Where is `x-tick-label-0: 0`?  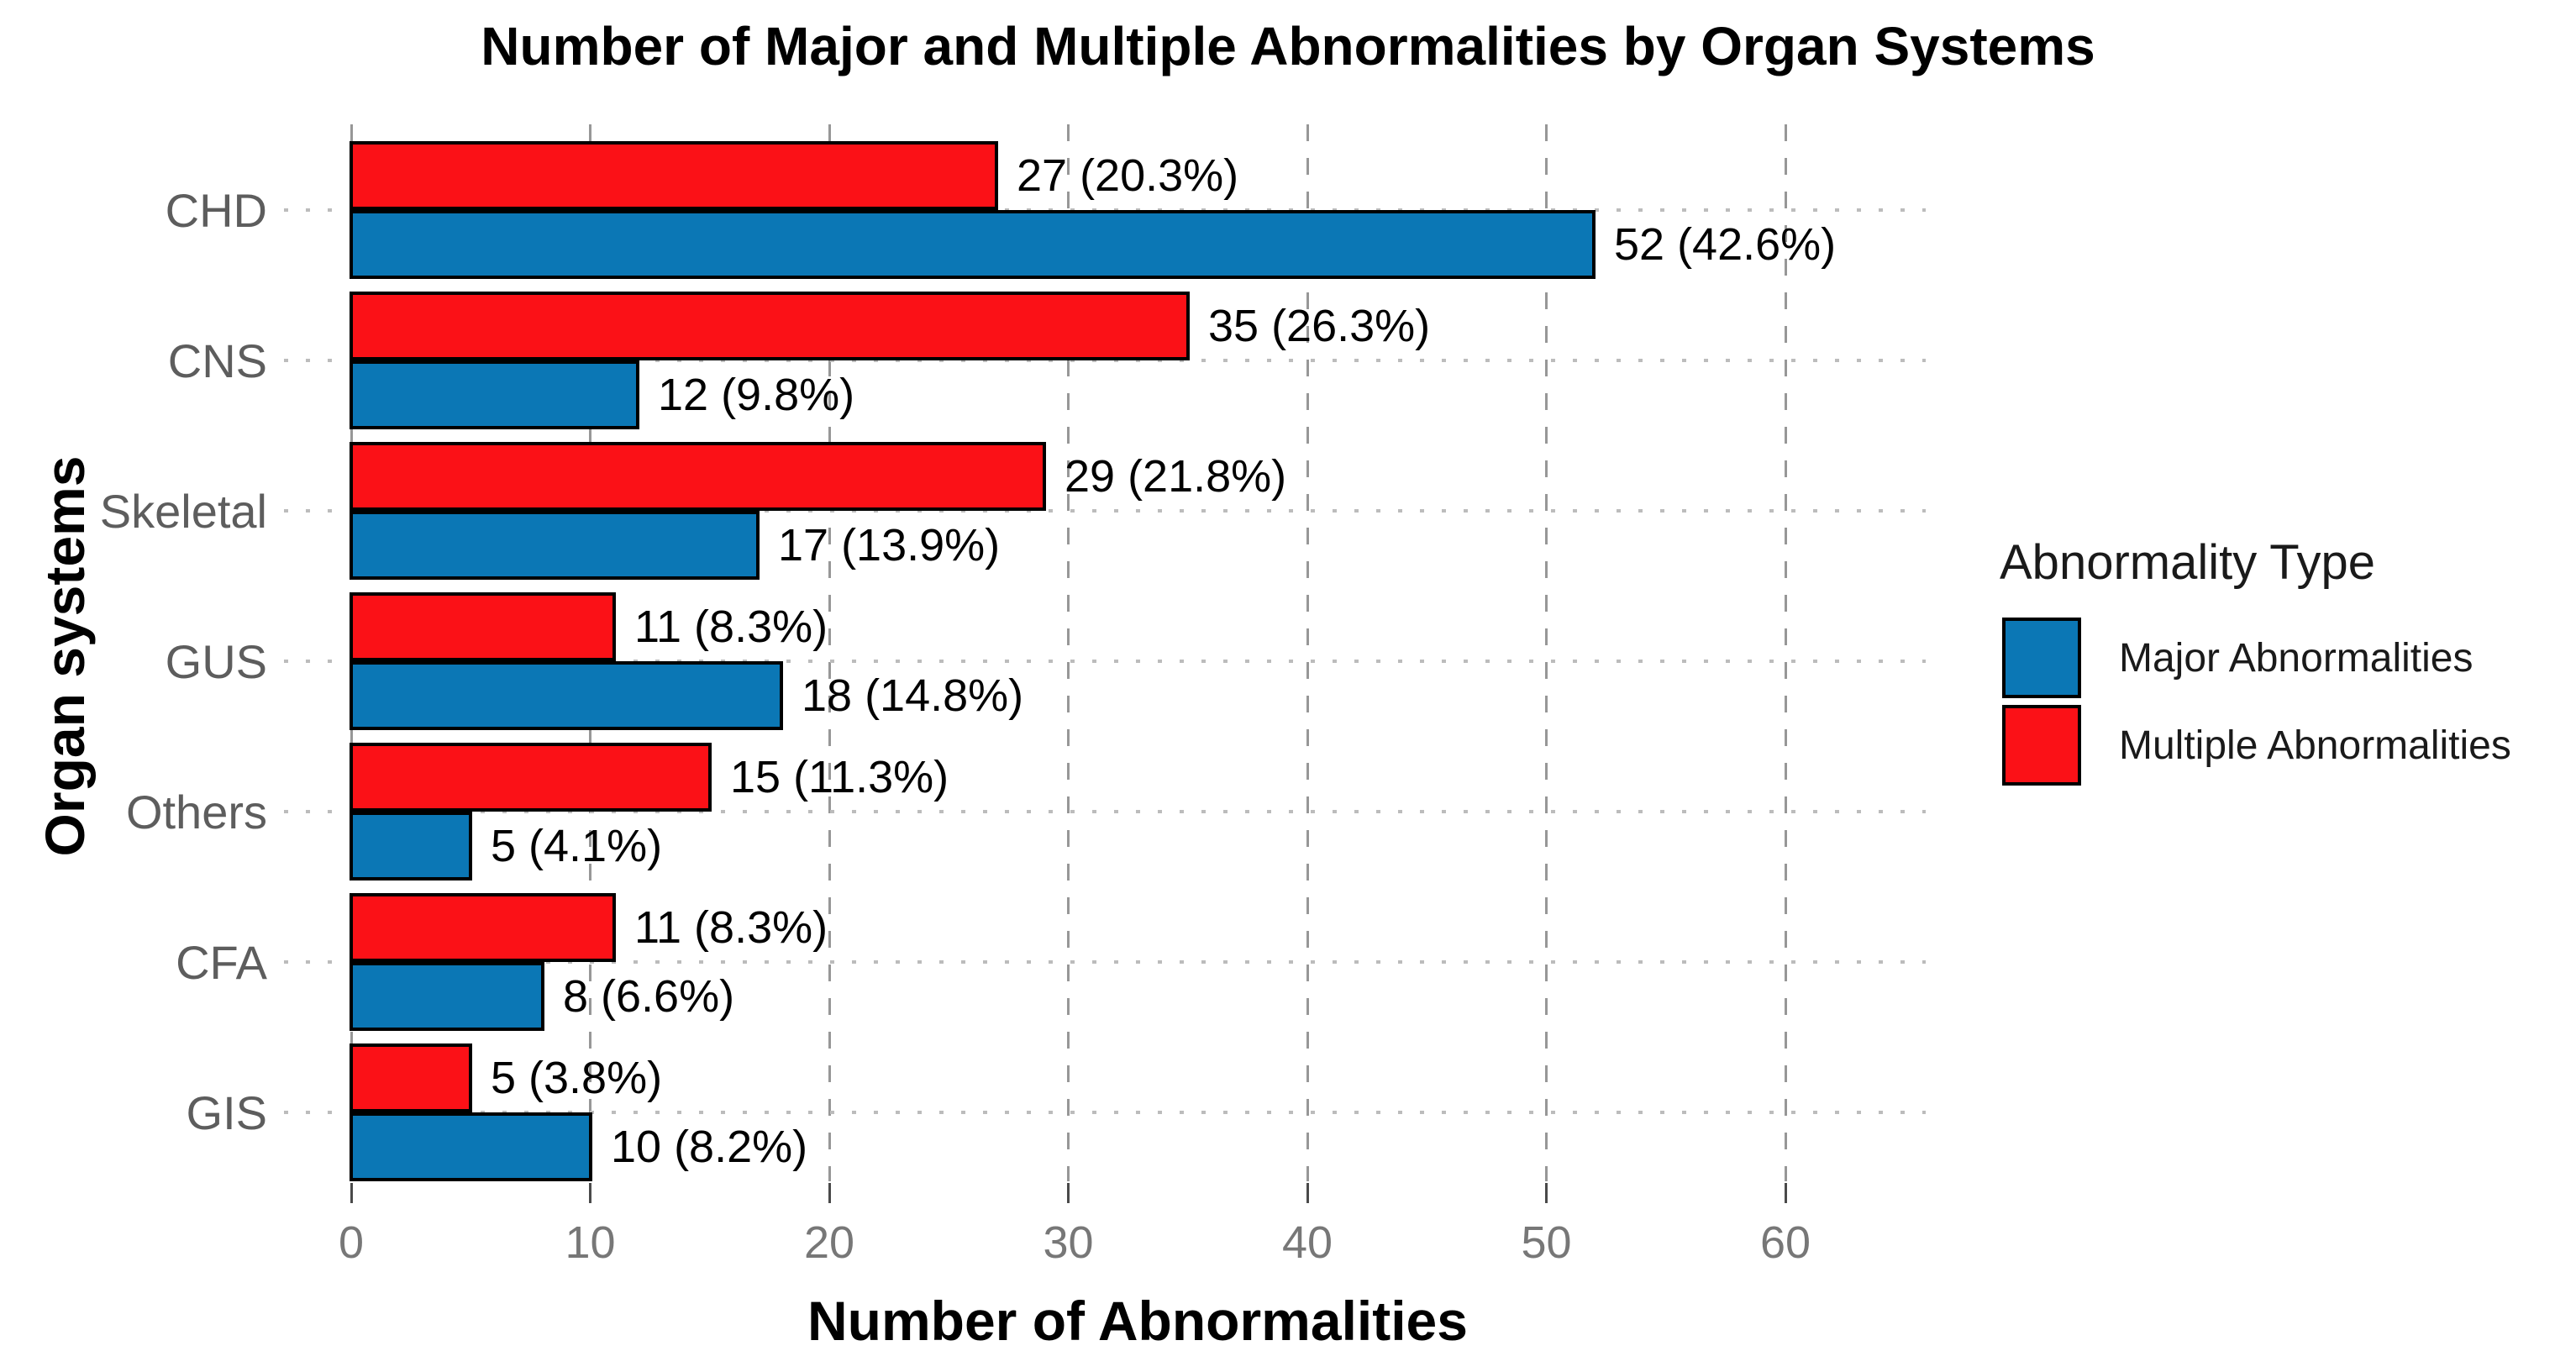
x-tick-label-0: 0 is located at coordinates (351, 1242).